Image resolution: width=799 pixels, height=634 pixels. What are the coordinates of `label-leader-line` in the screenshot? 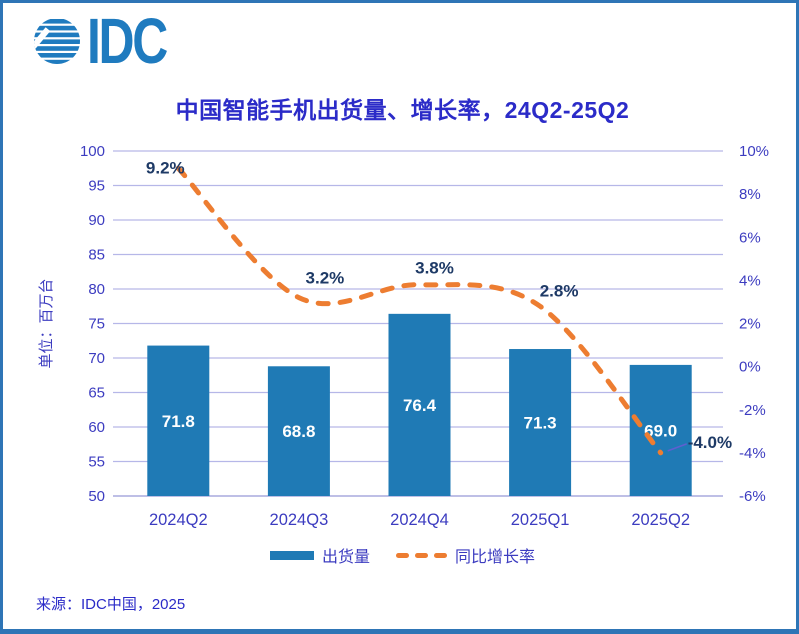 It's located at (677, 447).